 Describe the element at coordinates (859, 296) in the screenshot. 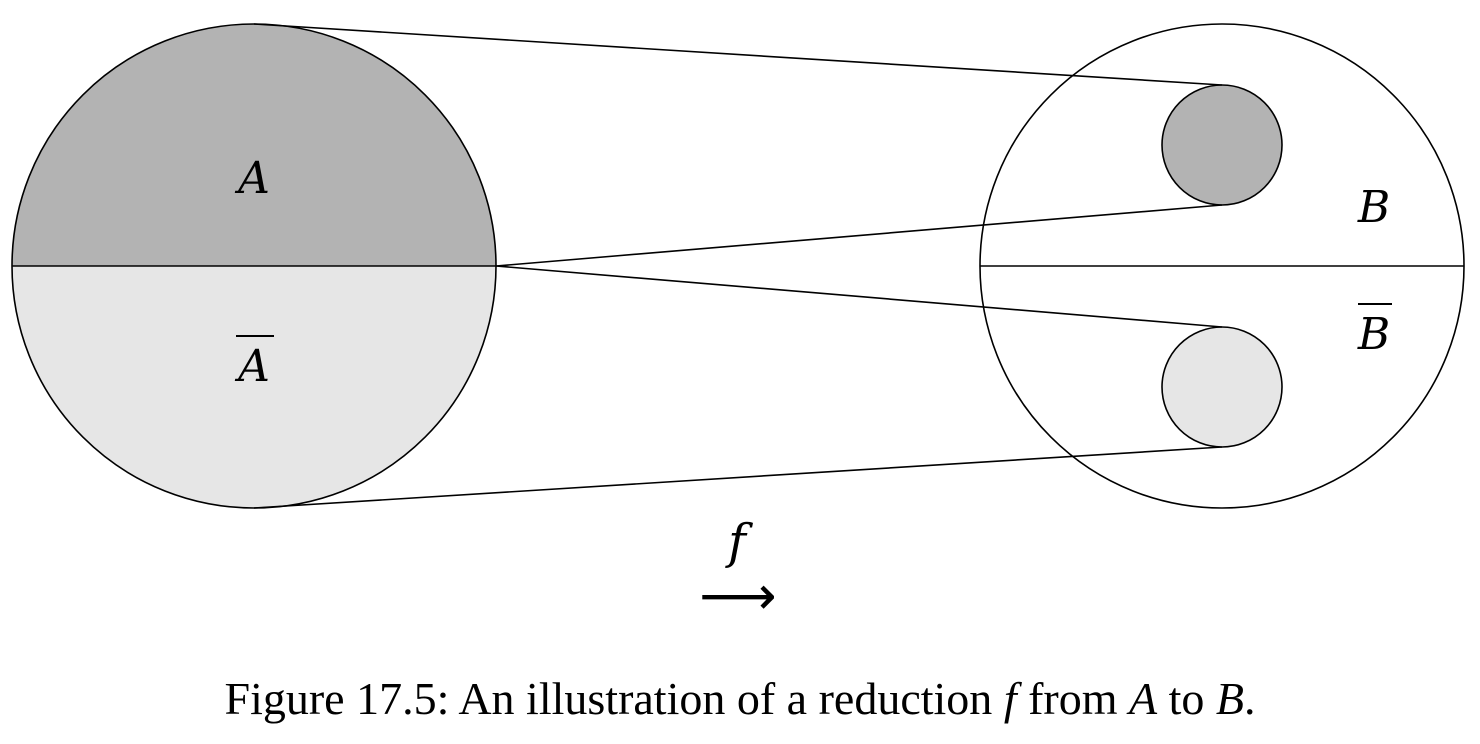

I see `map-line-complement-top` at that location.